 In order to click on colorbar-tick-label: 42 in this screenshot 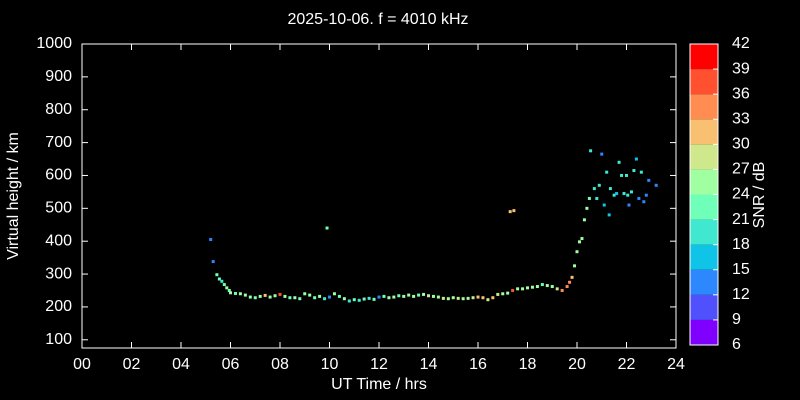, I will do `click(741, 43)`.